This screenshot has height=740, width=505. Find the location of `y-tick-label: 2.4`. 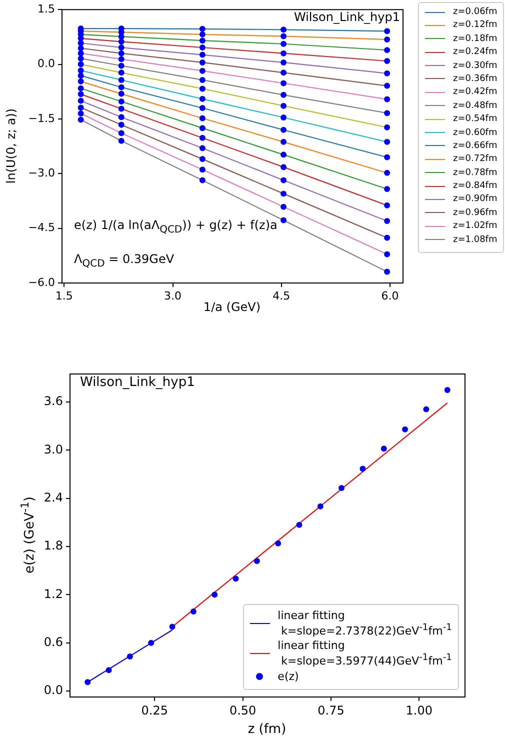

y-tick-label: 2.4 is located at coordinates (53, 497).